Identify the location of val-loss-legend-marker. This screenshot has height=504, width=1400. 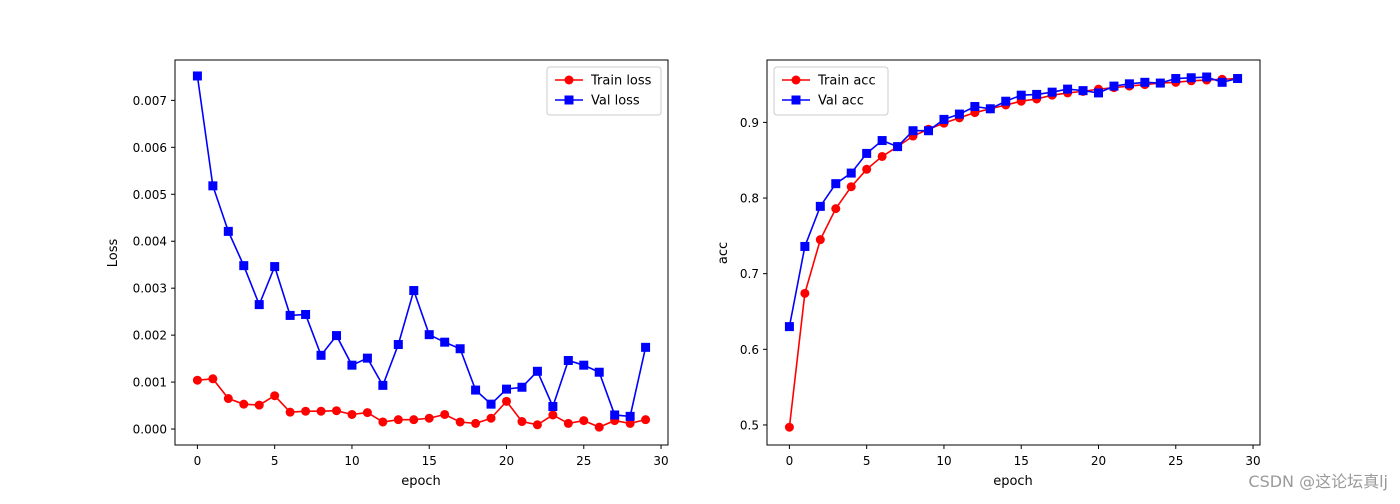
(569, 100).